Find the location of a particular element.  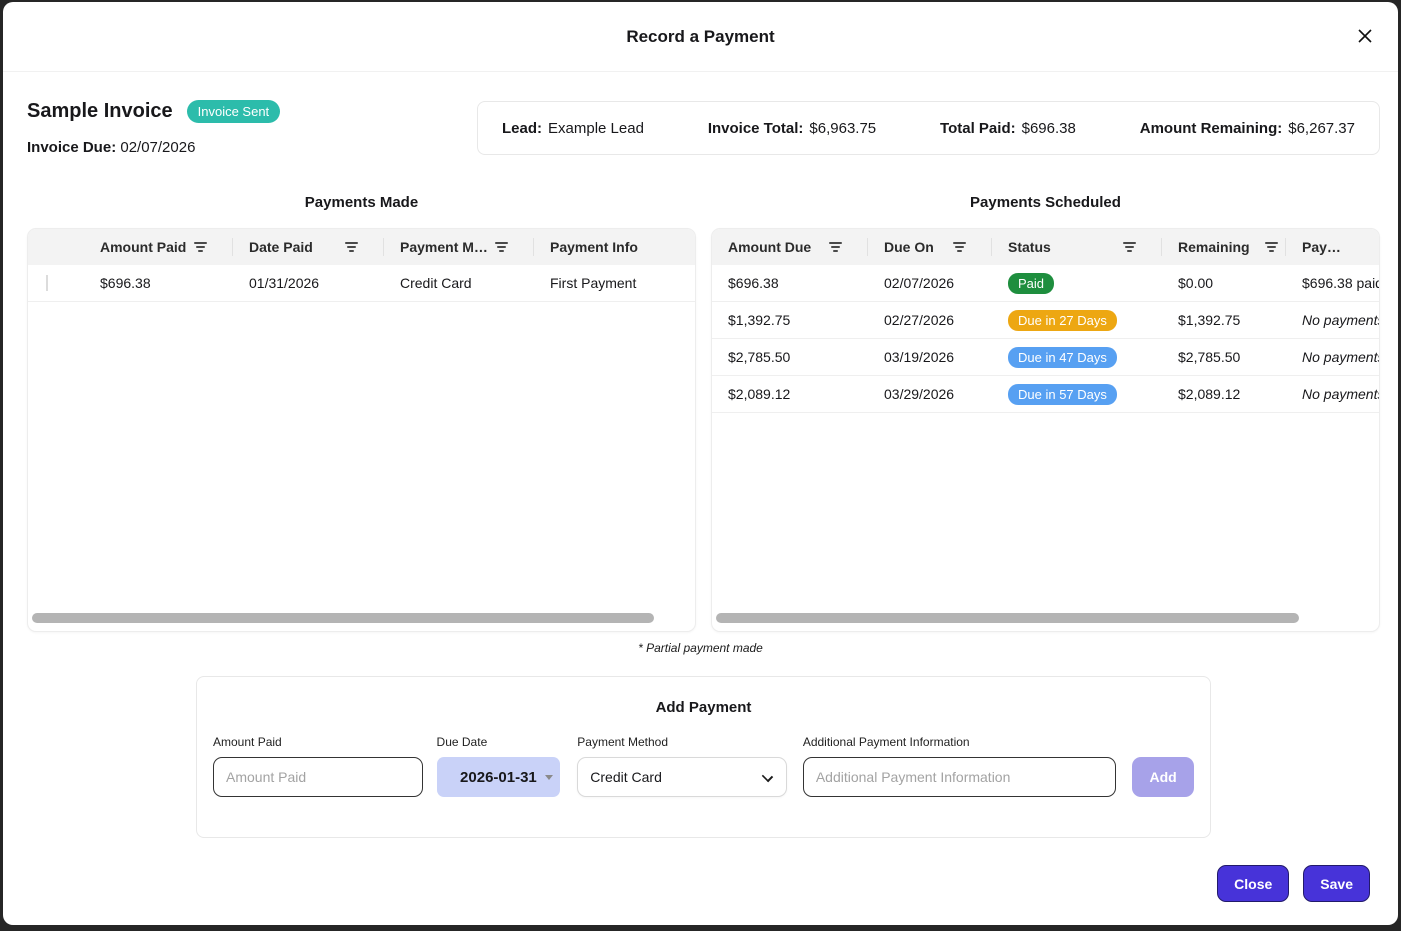

summary-total-paid: Total Paid: $696.38 is located at coordinates (1008, 128).